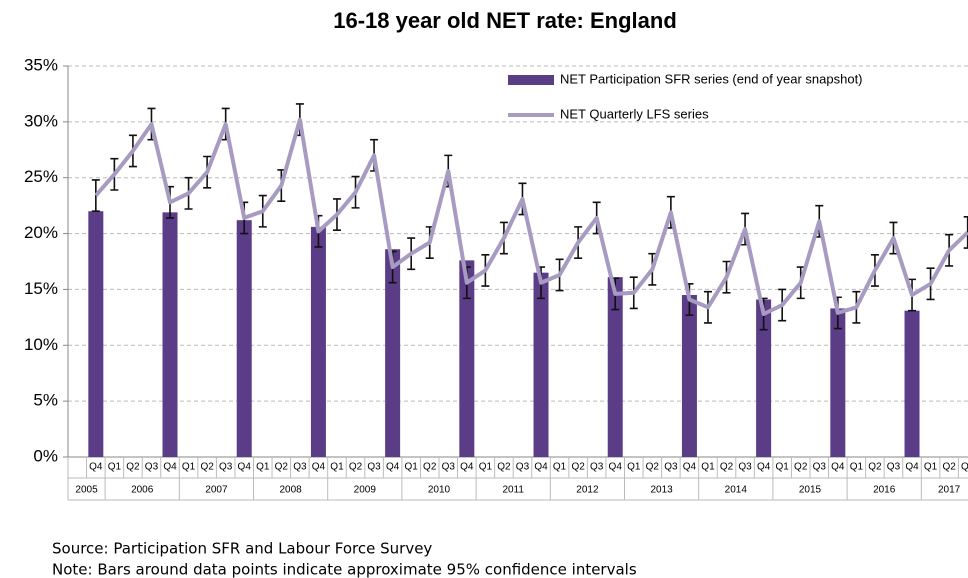 This screenshot has width=968, height=578. What do you see at coordinates (661, 490) in the screenshot?
I see `year-label: 2013` at bounding box center [661, 490].